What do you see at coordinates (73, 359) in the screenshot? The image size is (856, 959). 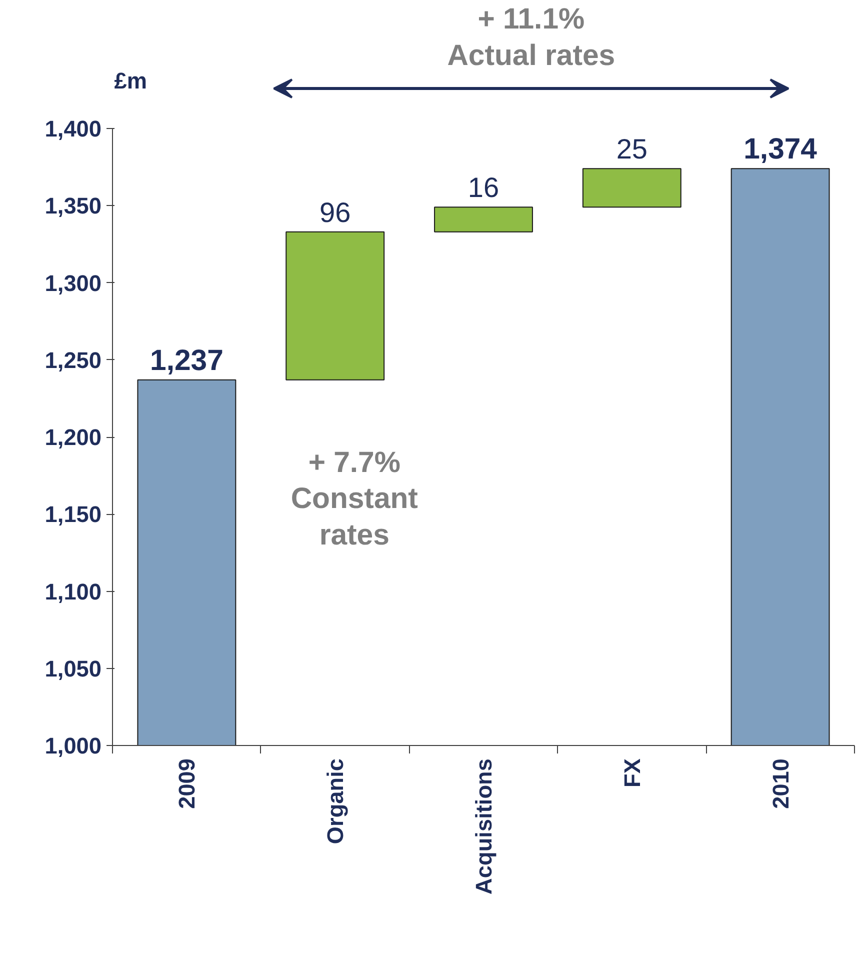 I see `y-tick-label: 1,250` at bounding box center [73, 359].